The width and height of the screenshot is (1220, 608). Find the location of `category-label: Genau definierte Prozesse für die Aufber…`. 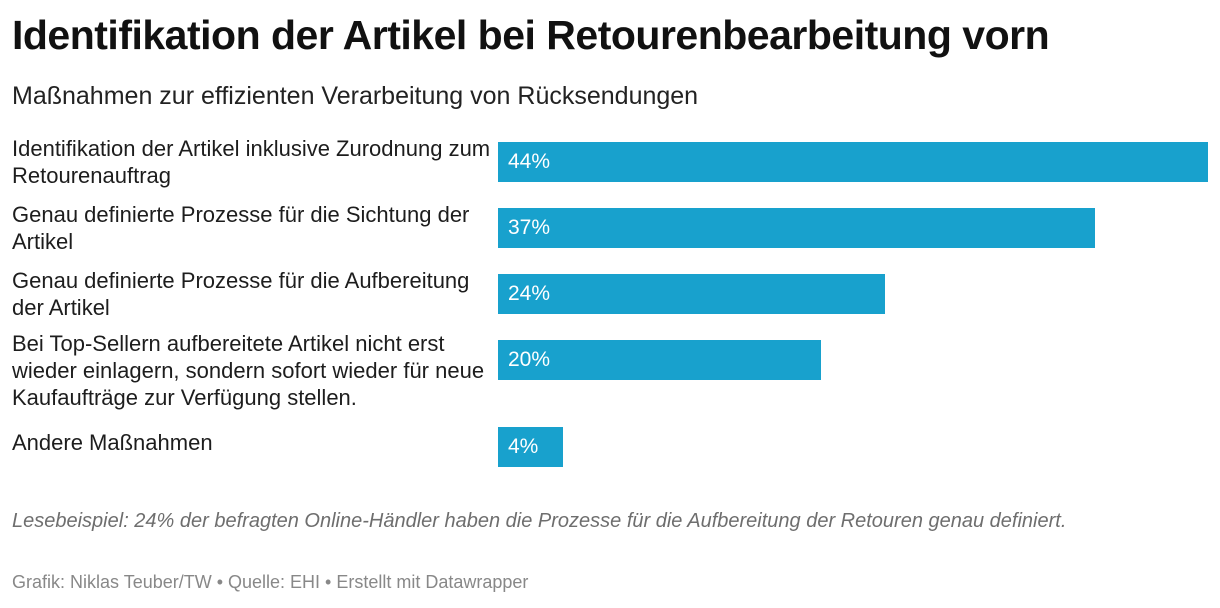

category-label: Genau definierte Prozesse für die Aufber… is located at coordinates (241, 294).